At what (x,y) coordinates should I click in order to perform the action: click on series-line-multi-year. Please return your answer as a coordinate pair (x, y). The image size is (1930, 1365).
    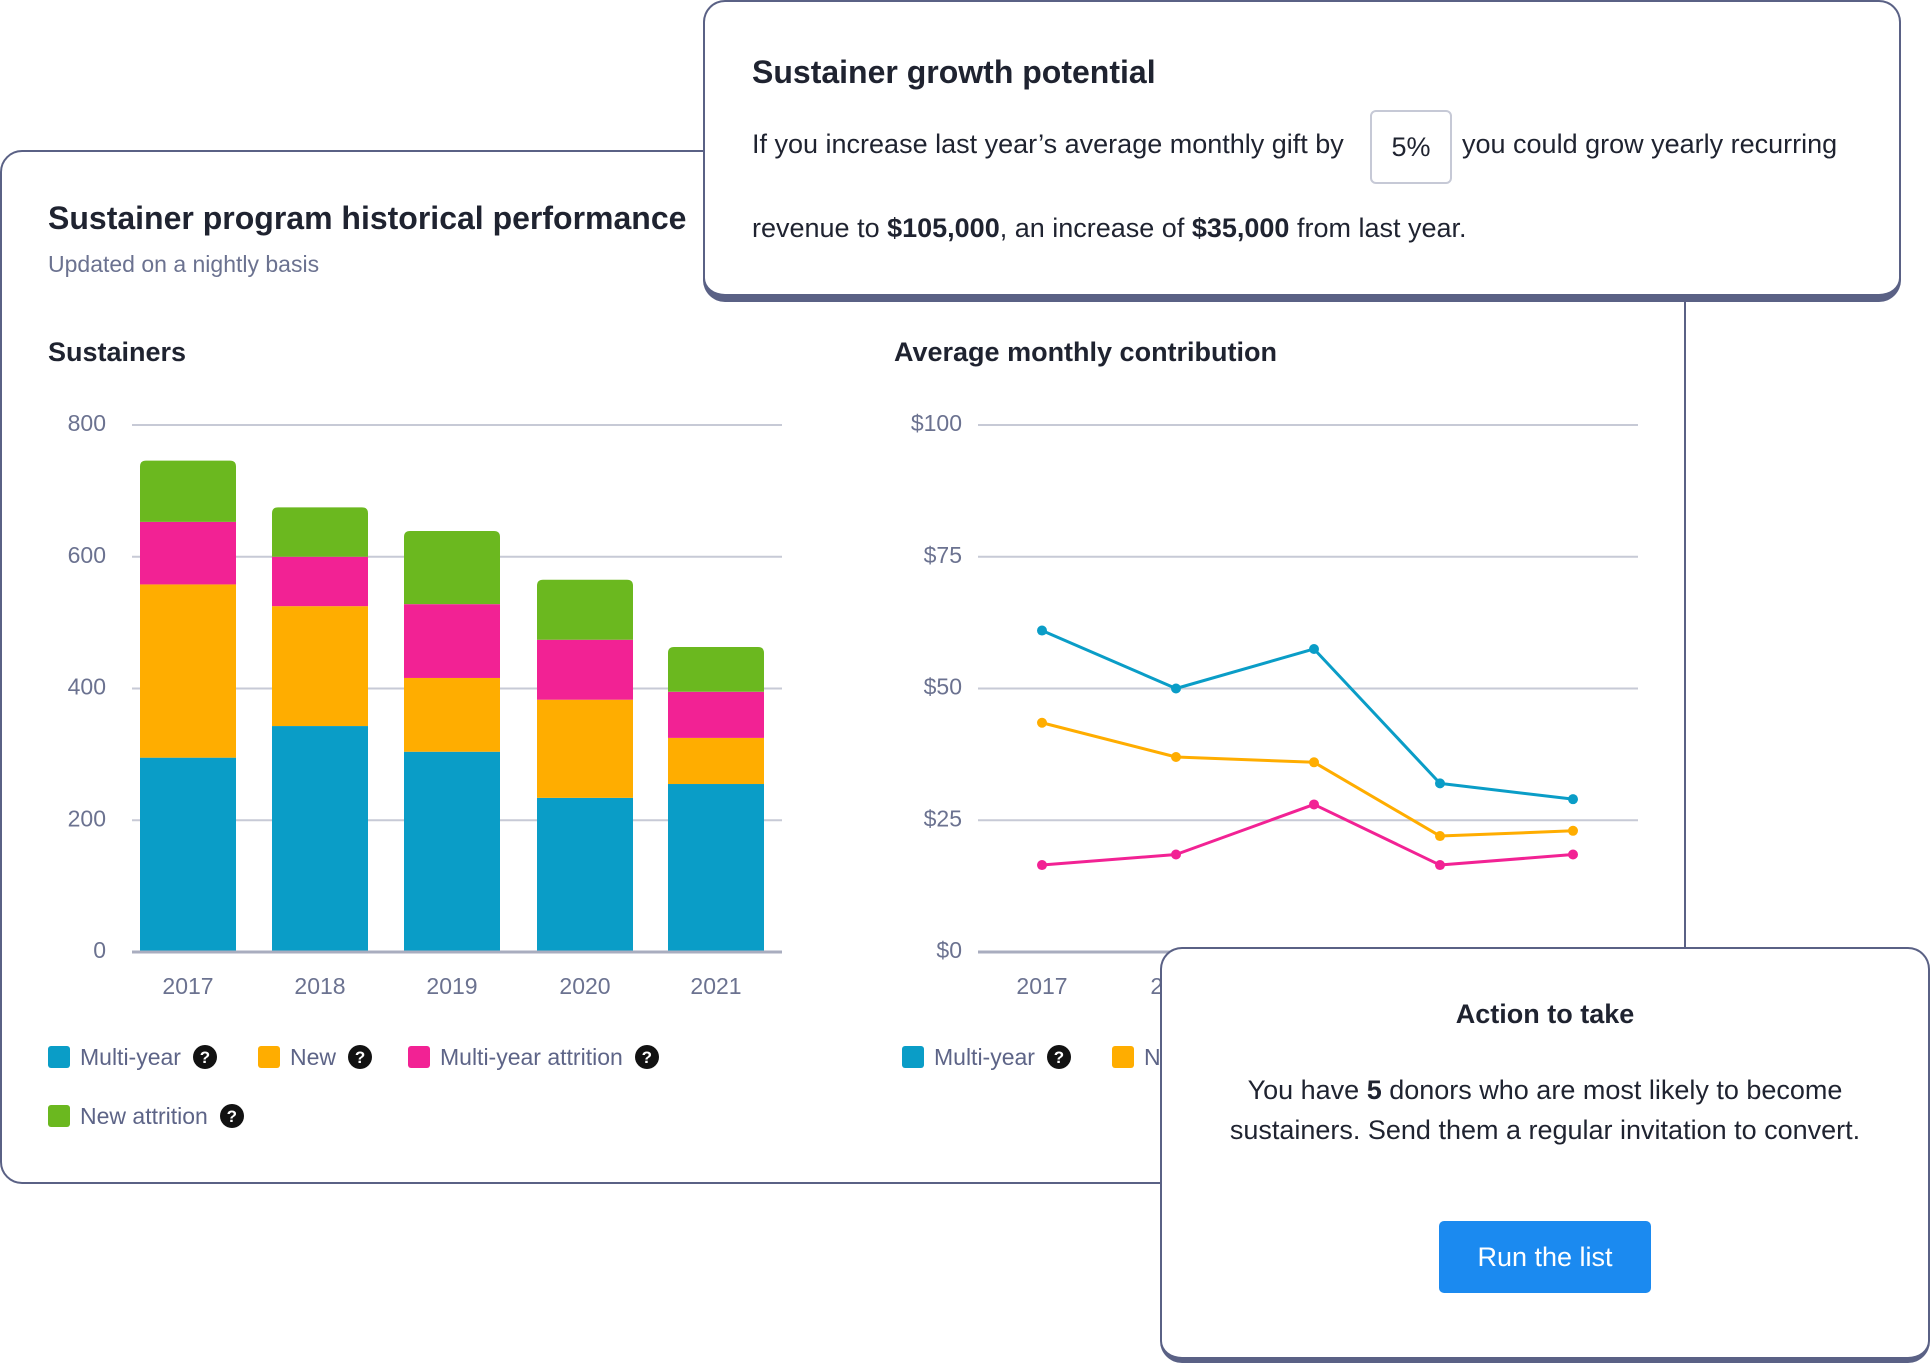
    Looking at the image, I should click on (1307, 715).